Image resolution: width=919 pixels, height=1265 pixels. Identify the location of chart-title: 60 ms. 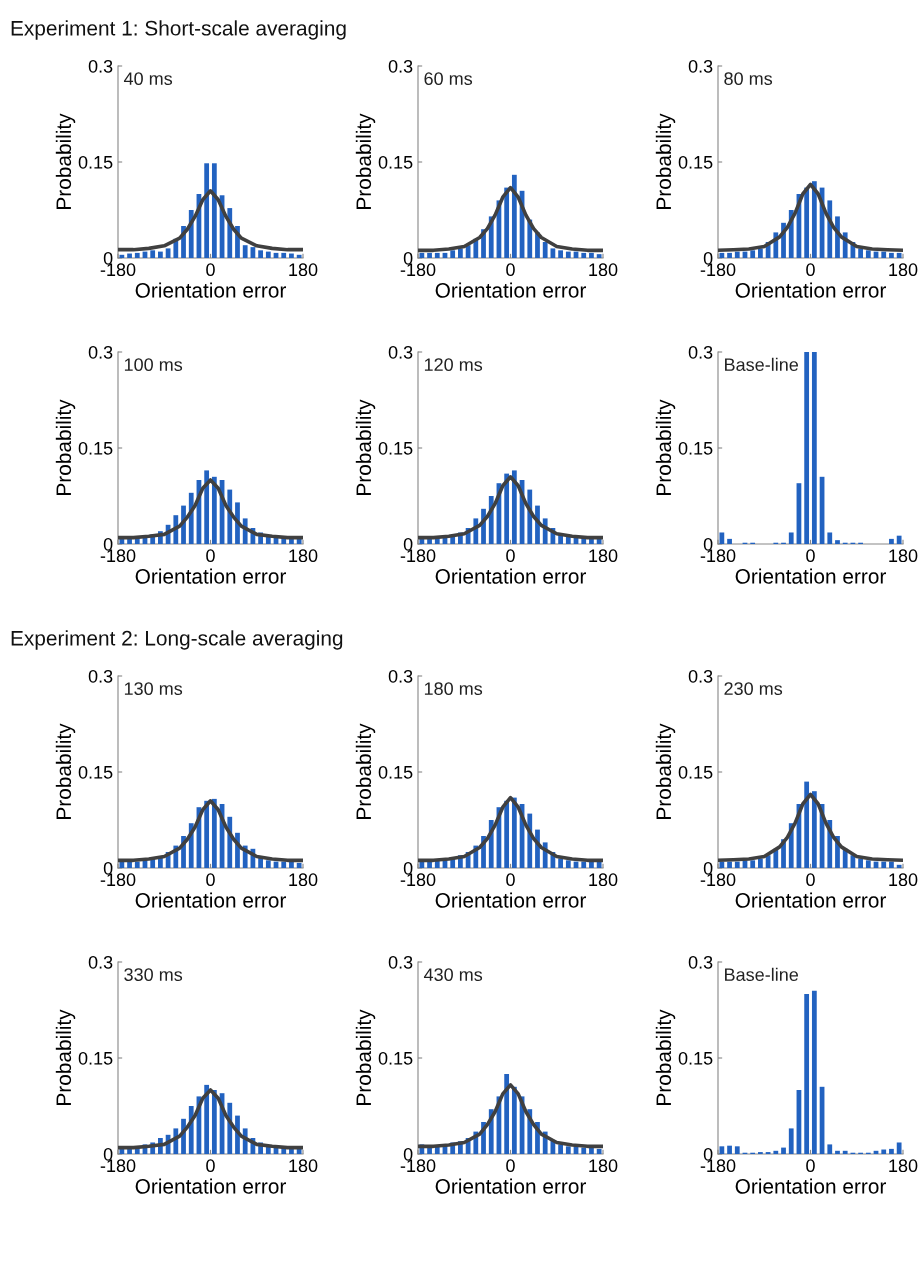
(448, 79).